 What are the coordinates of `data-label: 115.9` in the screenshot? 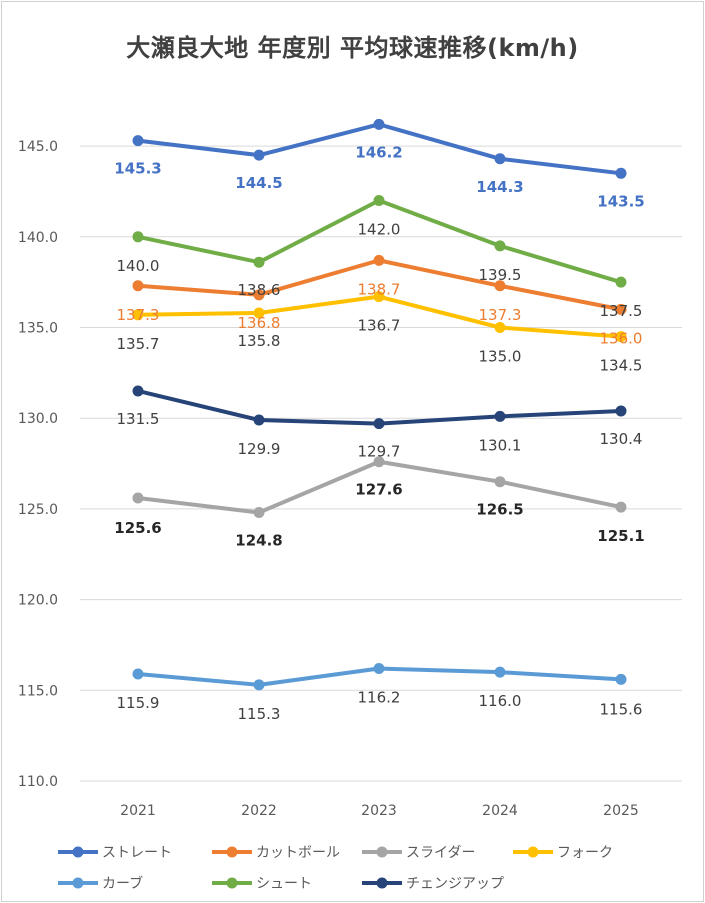 It's located at (138, 703).